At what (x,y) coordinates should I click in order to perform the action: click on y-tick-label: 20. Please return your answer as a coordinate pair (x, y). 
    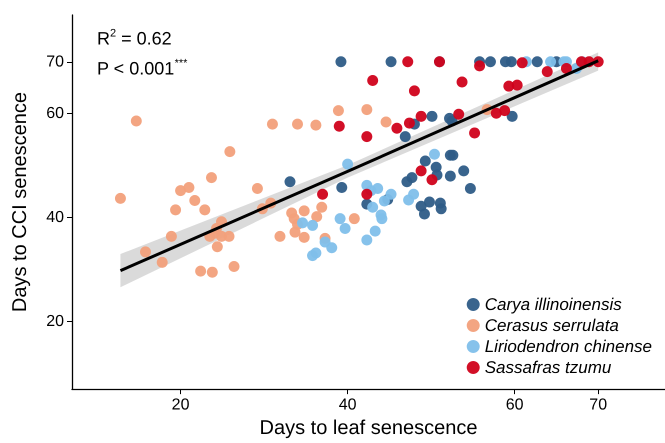
    Looking at the image, I should click on (55, 321).